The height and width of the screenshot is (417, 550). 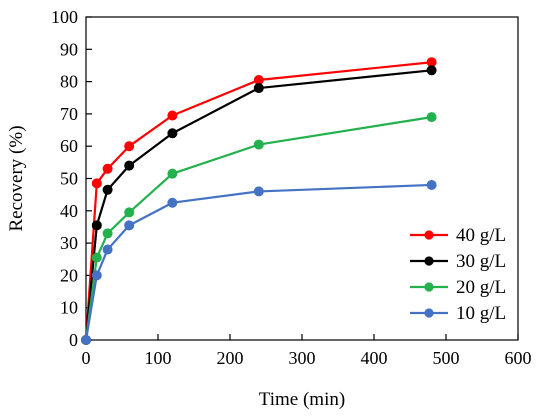 What do you see at coordinates (158, 358) in the screenshot?
I see `x-tick-label: 100` at bounding box center [158, 358].